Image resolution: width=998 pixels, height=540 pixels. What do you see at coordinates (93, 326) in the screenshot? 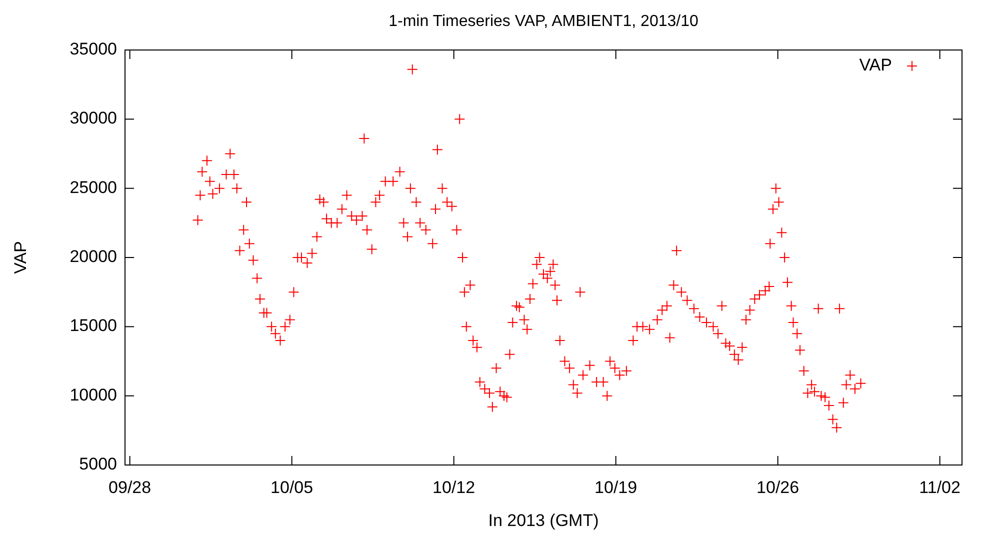
I see `y-tick-label: 15000` at bounding box center [93, 326].